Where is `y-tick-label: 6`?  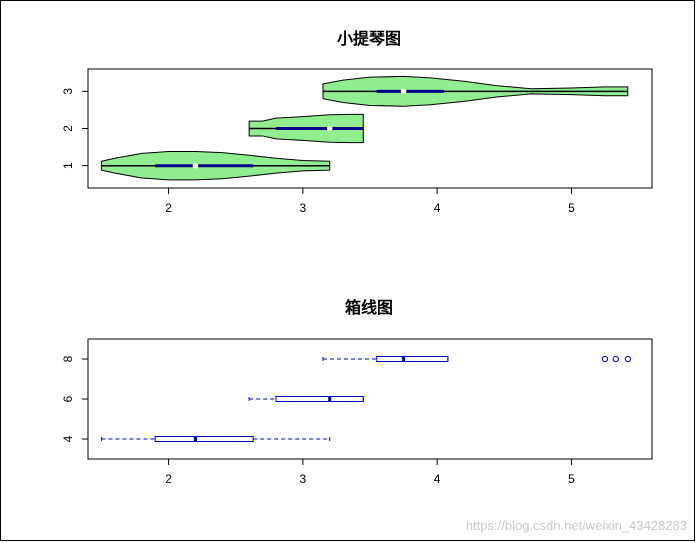 y-tick-label: 6 is located at coordinates (68, 398).